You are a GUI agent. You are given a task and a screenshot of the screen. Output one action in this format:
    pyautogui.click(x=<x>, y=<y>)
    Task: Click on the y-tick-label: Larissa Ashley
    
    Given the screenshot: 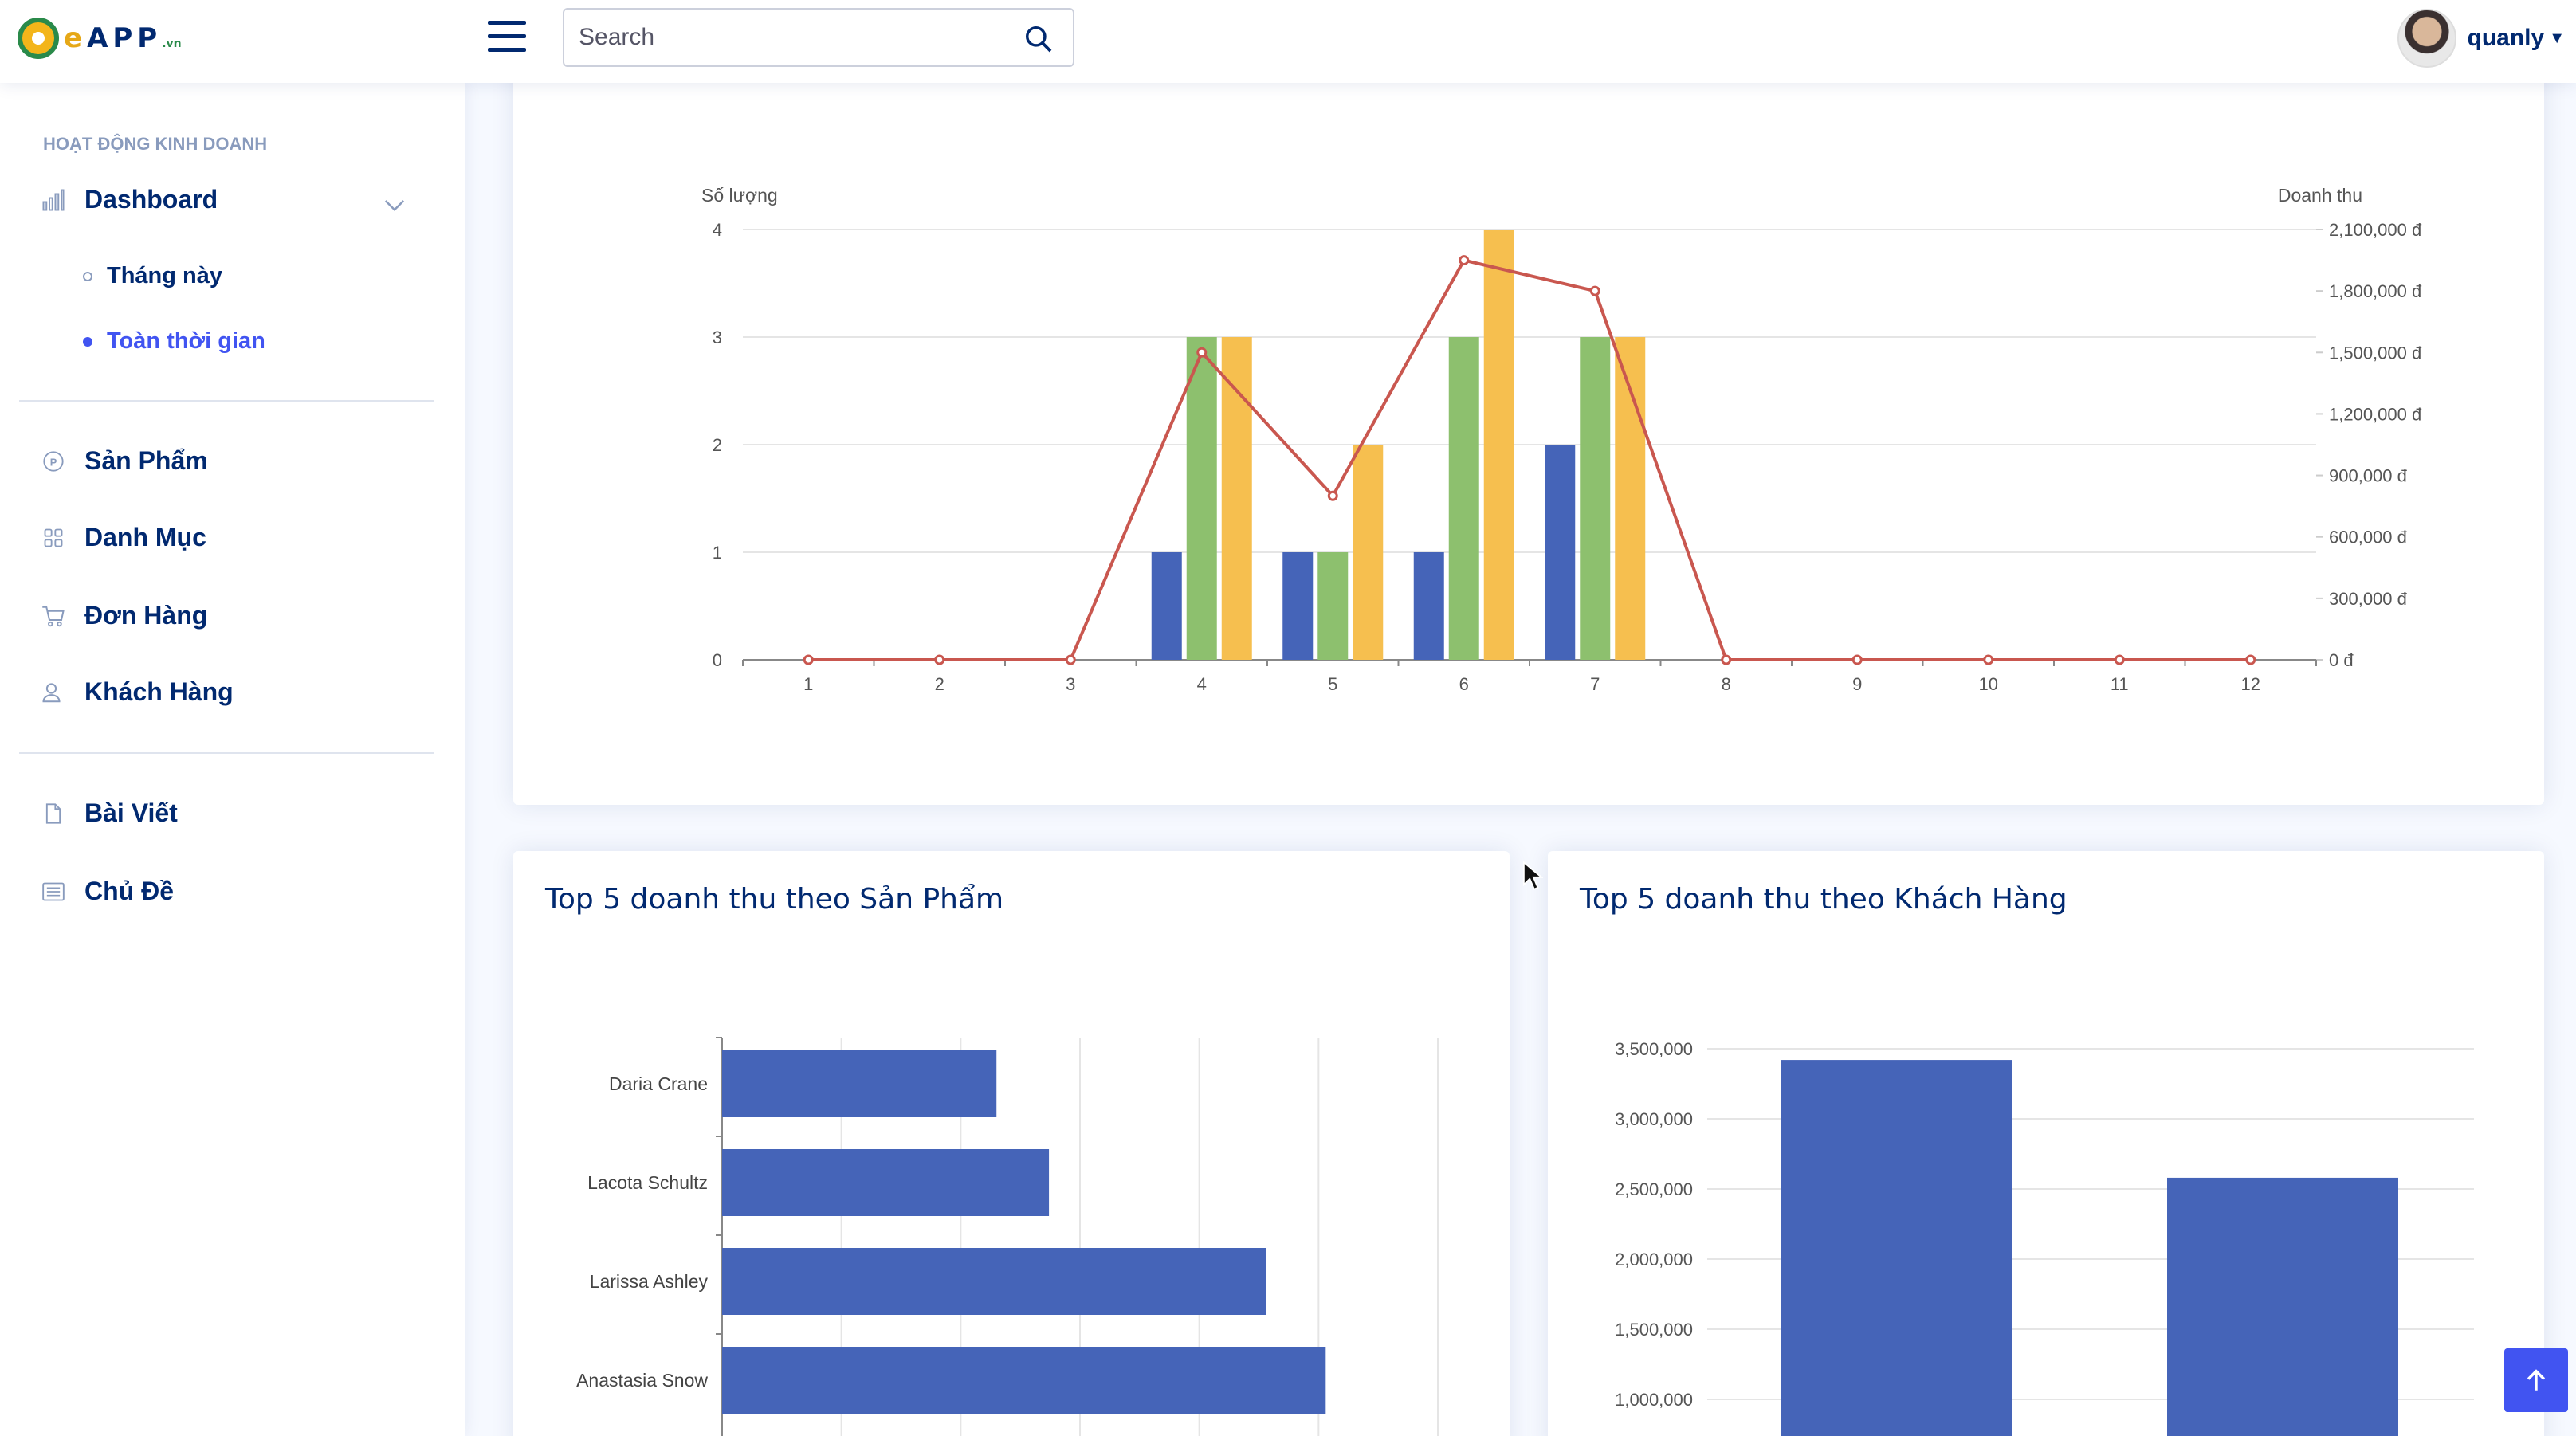 What is the action you would take?
    pyautogui.click(x=649, y=1281)
    